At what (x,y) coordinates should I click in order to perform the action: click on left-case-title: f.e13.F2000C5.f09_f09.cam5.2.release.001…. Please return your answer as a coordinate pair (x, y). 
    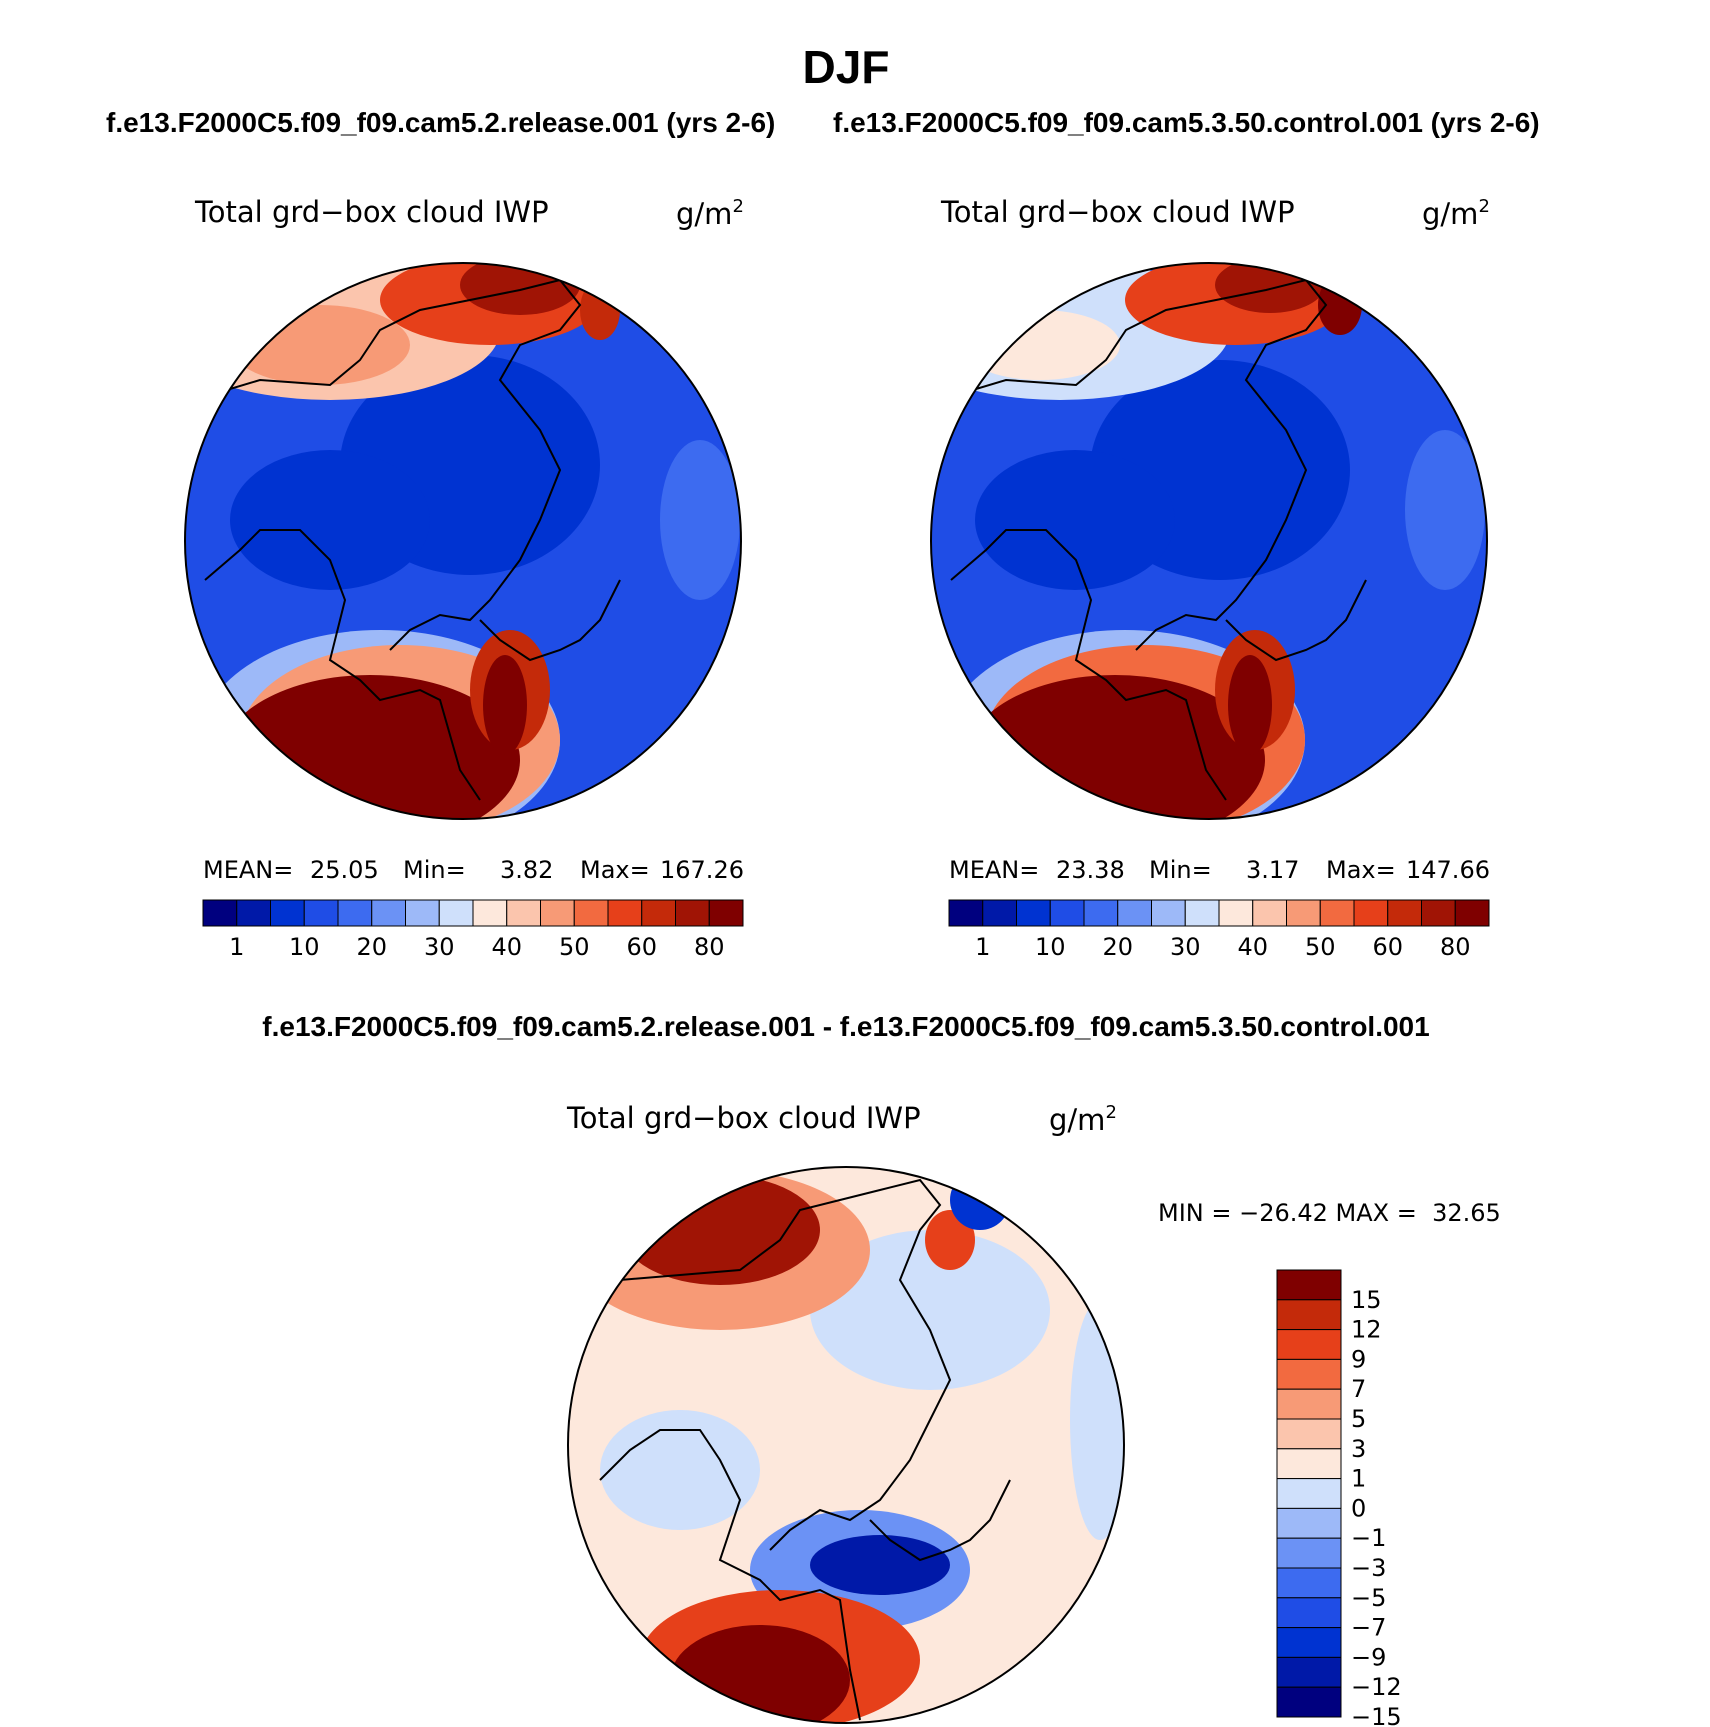
    Looking at the image, I should click on (440, 122).